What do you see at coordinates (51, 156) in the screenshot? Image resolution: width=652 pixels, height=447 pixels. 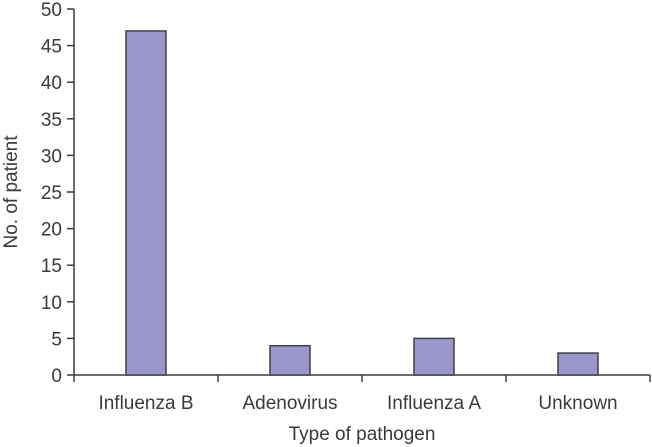 I see `y-tick-label: 30` at bounding box center [51, 156].